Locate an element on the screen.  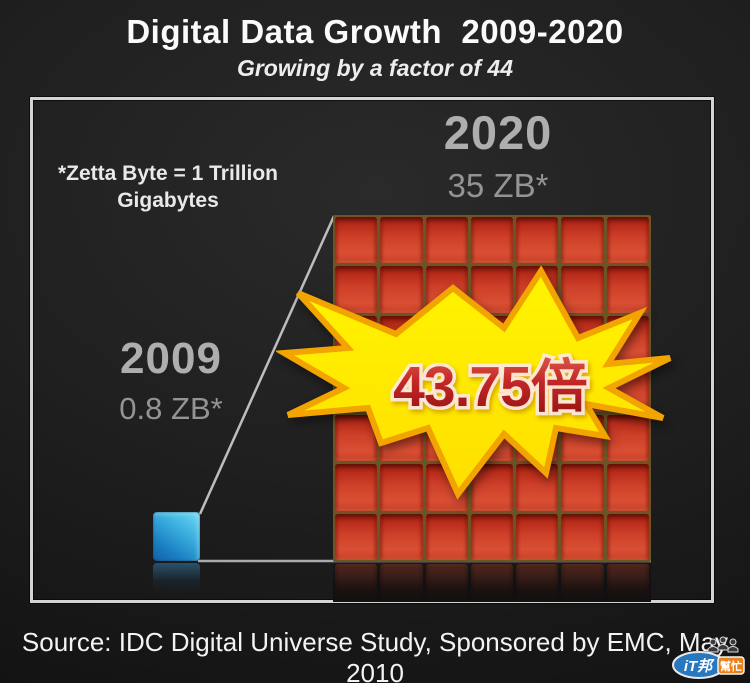
unit-cube-reflection is located at coordinates (176, 579).